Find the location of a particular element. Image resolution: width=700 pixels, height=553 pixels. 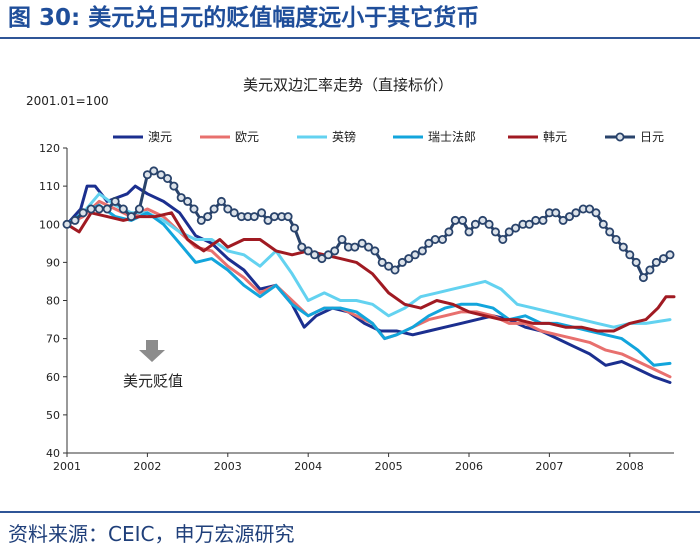

source-rule is located at coordinates (350, 512).